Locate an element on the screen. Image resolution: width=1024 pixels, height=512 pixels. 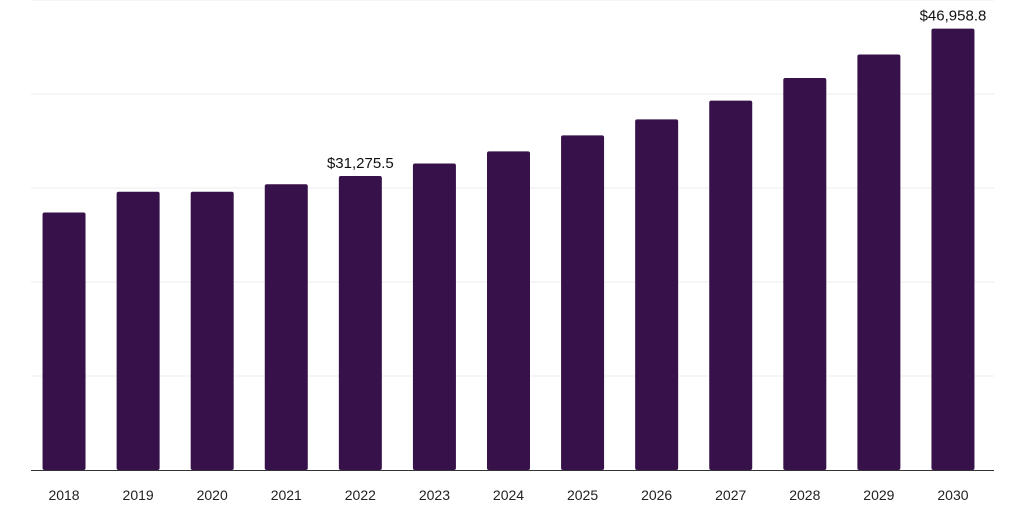
bar-2024 is located at coordinates (508, 310).